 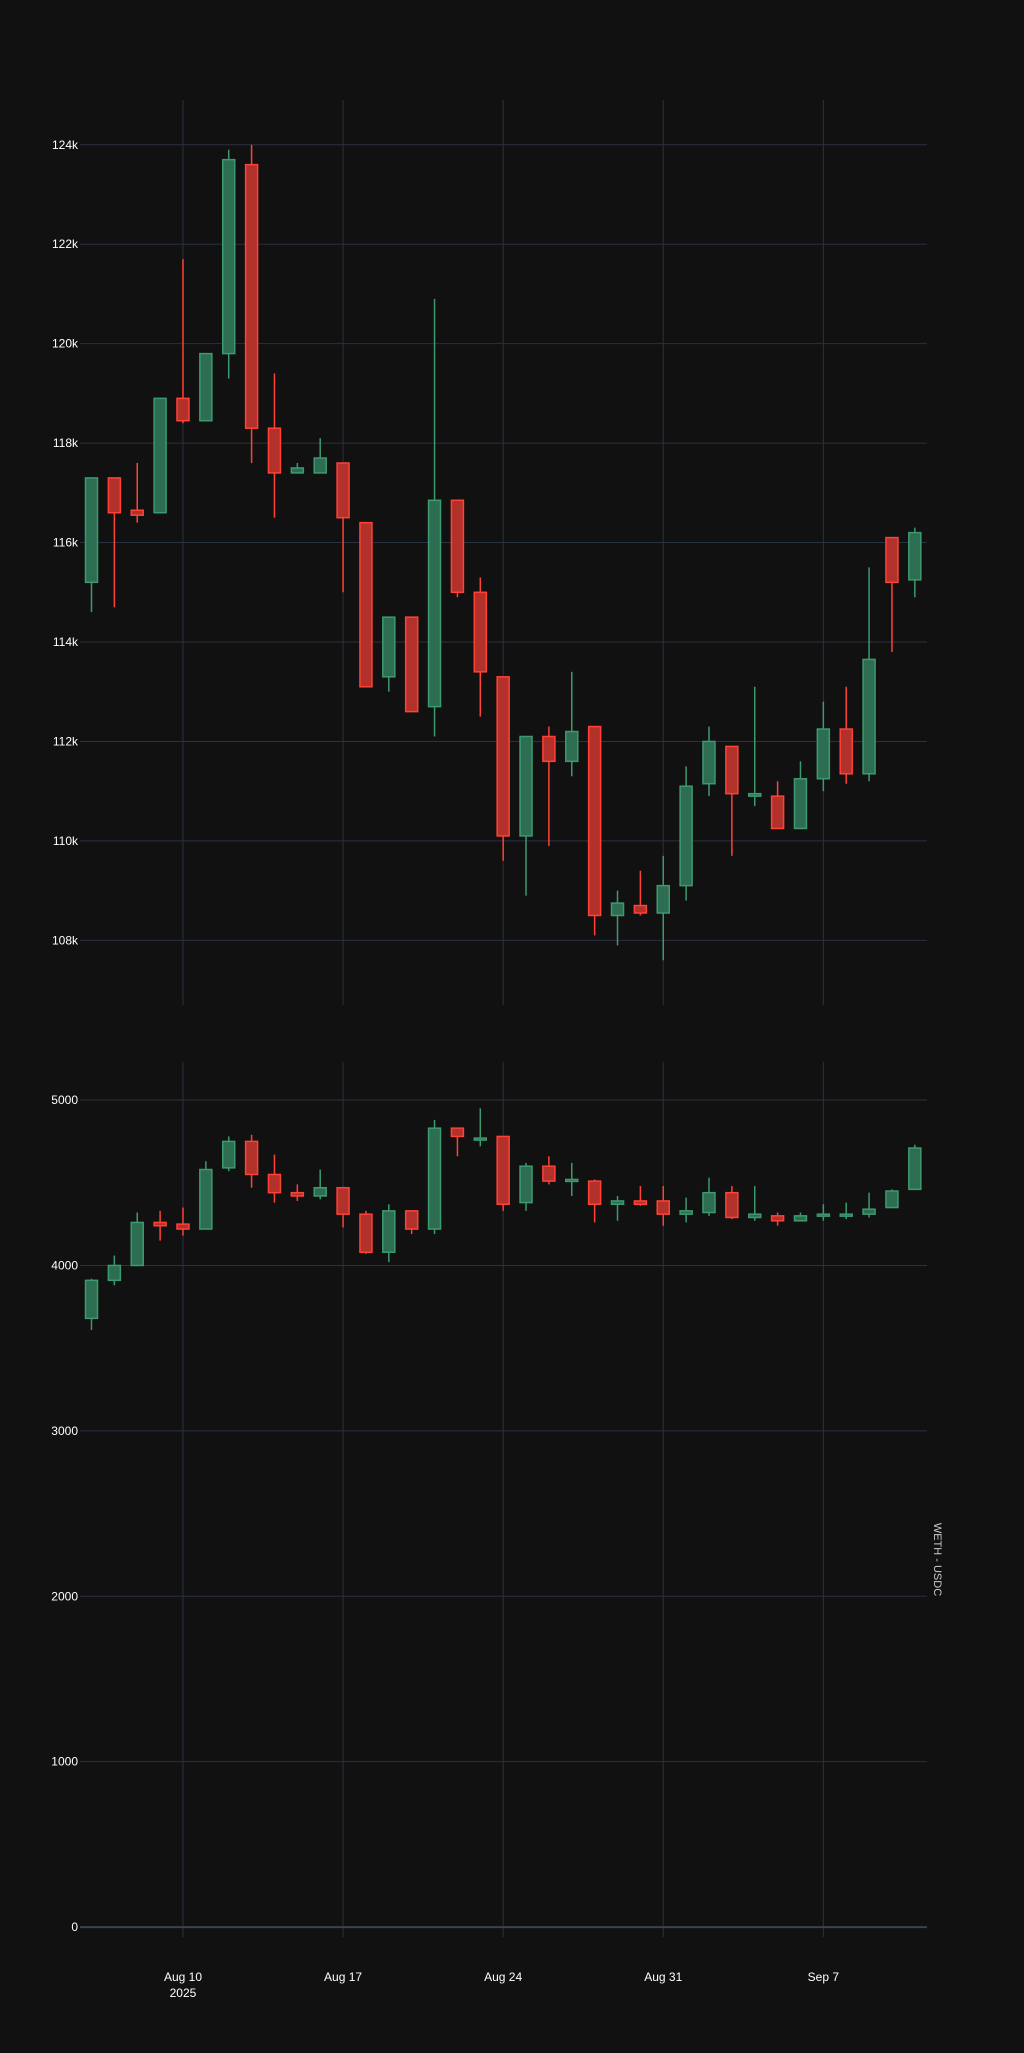 I want to click on x-tick-label: Aug 17, so click(x=343, y=1977).